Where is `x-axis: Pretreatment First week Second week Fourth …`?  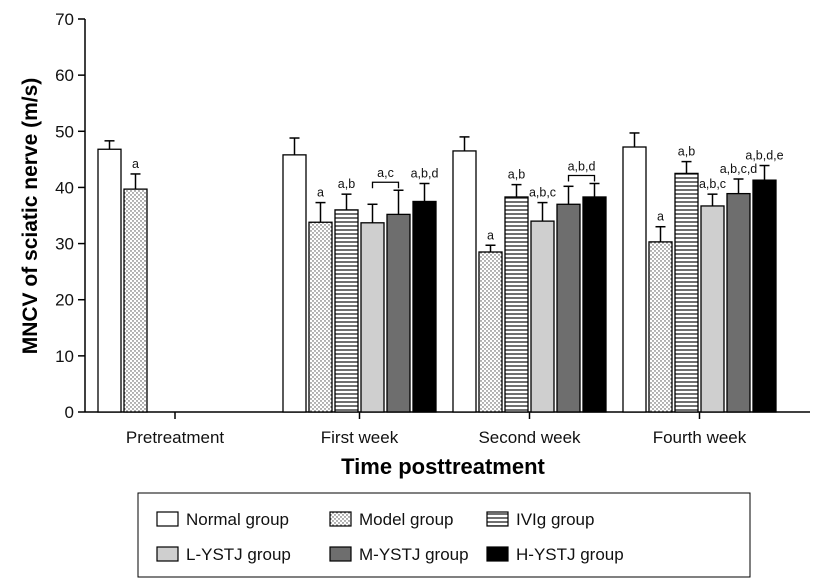 x-axis: Pretreatment First week Second week Fourth … is located at coordinates (447, 445).